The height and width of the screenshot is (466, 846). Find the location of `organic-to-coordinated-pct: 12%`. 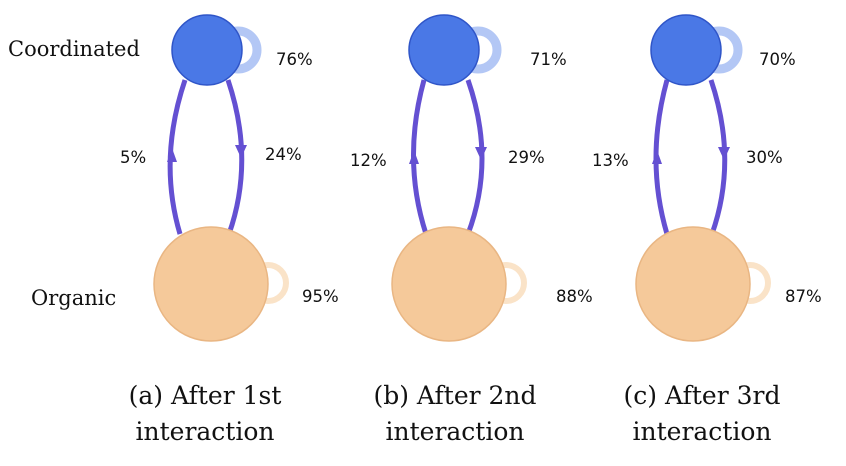

organic-to-coordinated-pct: 12% is located at coordinates (368, 160).